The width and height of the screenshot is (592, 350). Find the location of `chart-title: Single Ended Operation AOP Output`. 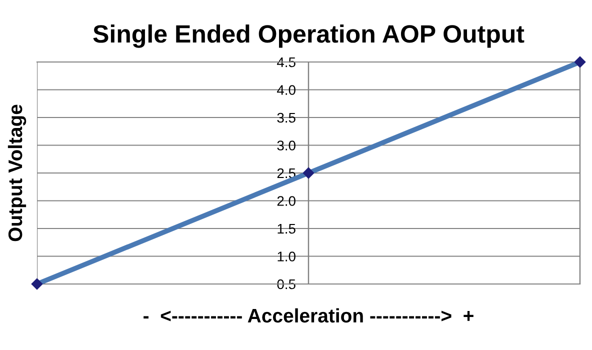

chart-title: Single Ended Operation AOP Output is located at coordinates (308, 36).